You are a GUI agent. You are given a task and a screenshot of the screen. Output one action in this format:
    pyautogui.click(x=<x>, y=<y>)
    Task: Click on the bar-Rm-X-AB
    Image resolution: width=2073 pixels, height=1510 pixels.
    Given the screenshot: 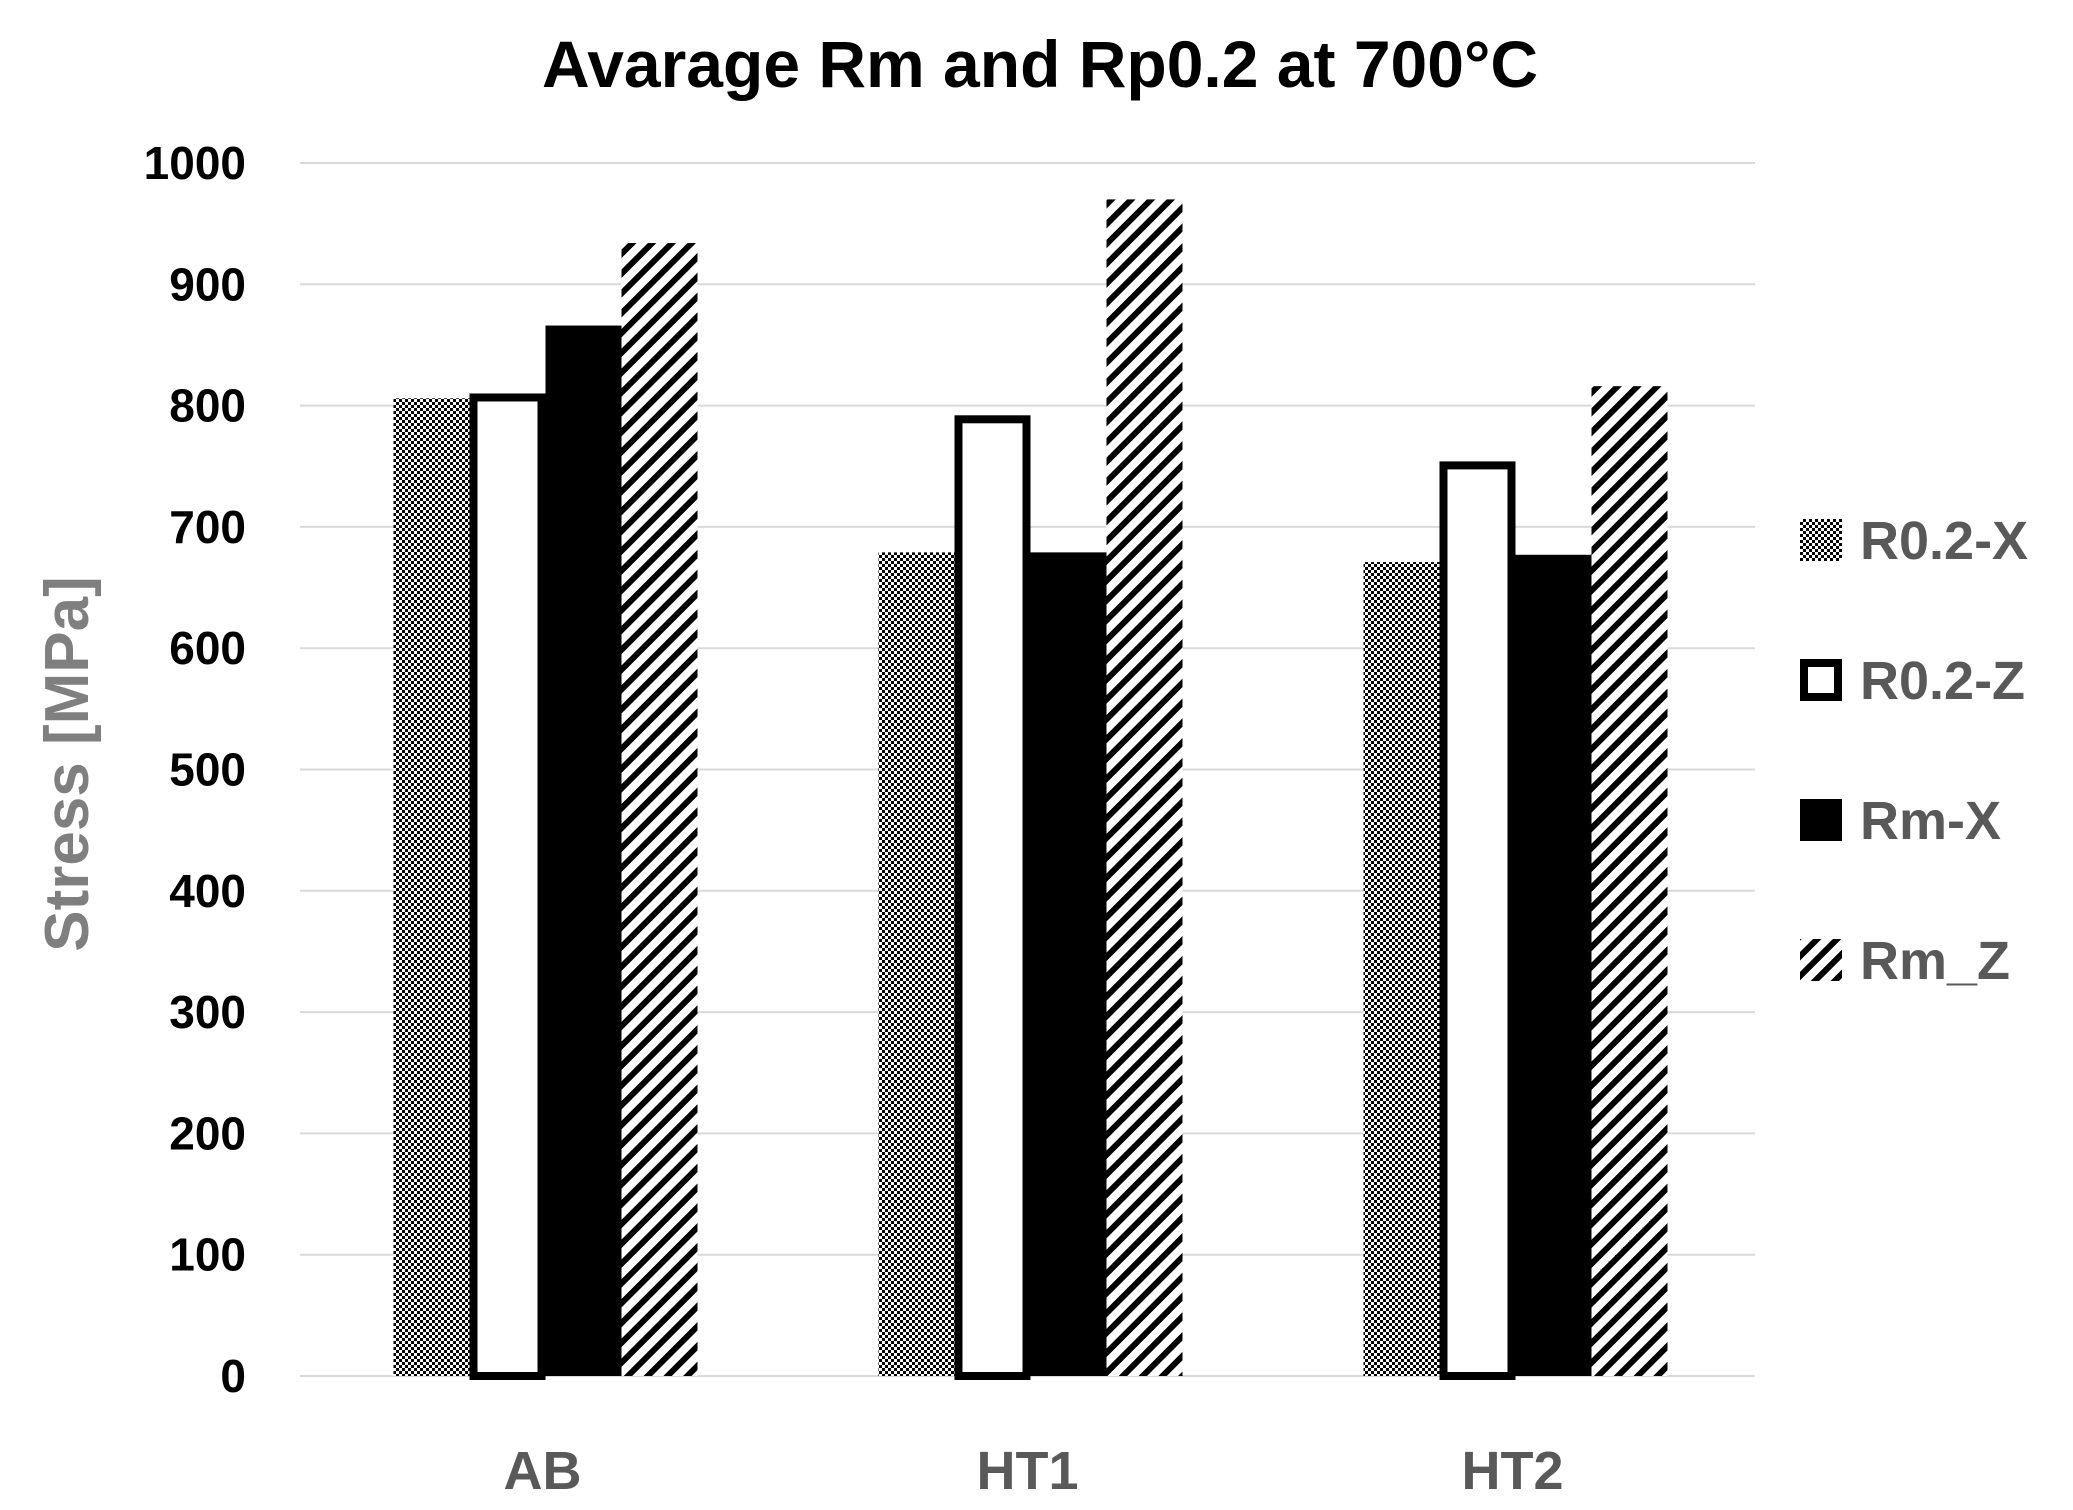 What is the action you would take?
    pyautogui.click(x=583, y=850)
    